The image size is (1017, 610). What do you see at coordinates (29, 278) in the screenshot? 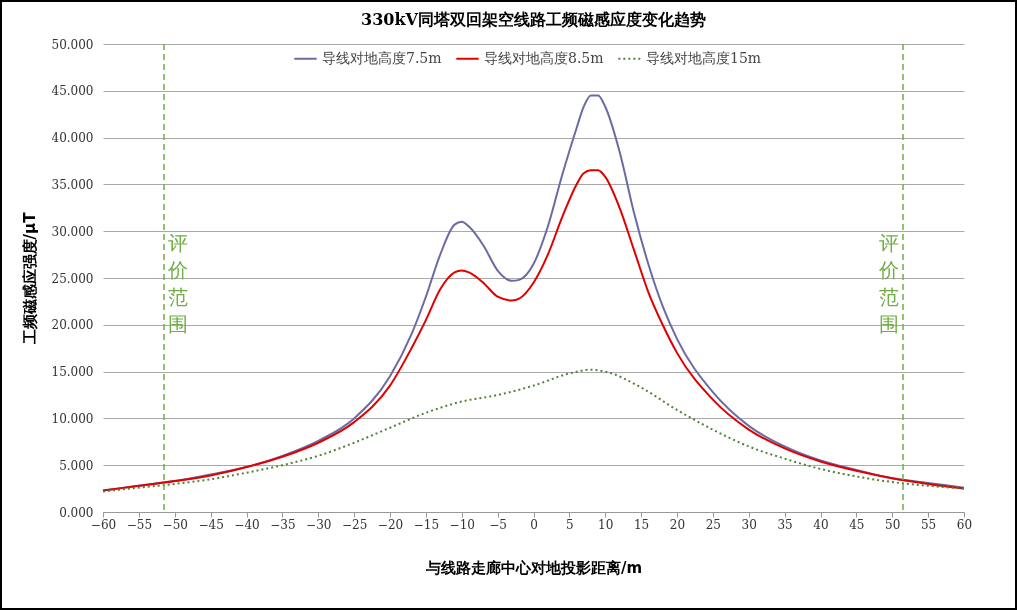
I see `y-axis-title: 工频磁感应强度/μT` at bounding box center [29, 278].